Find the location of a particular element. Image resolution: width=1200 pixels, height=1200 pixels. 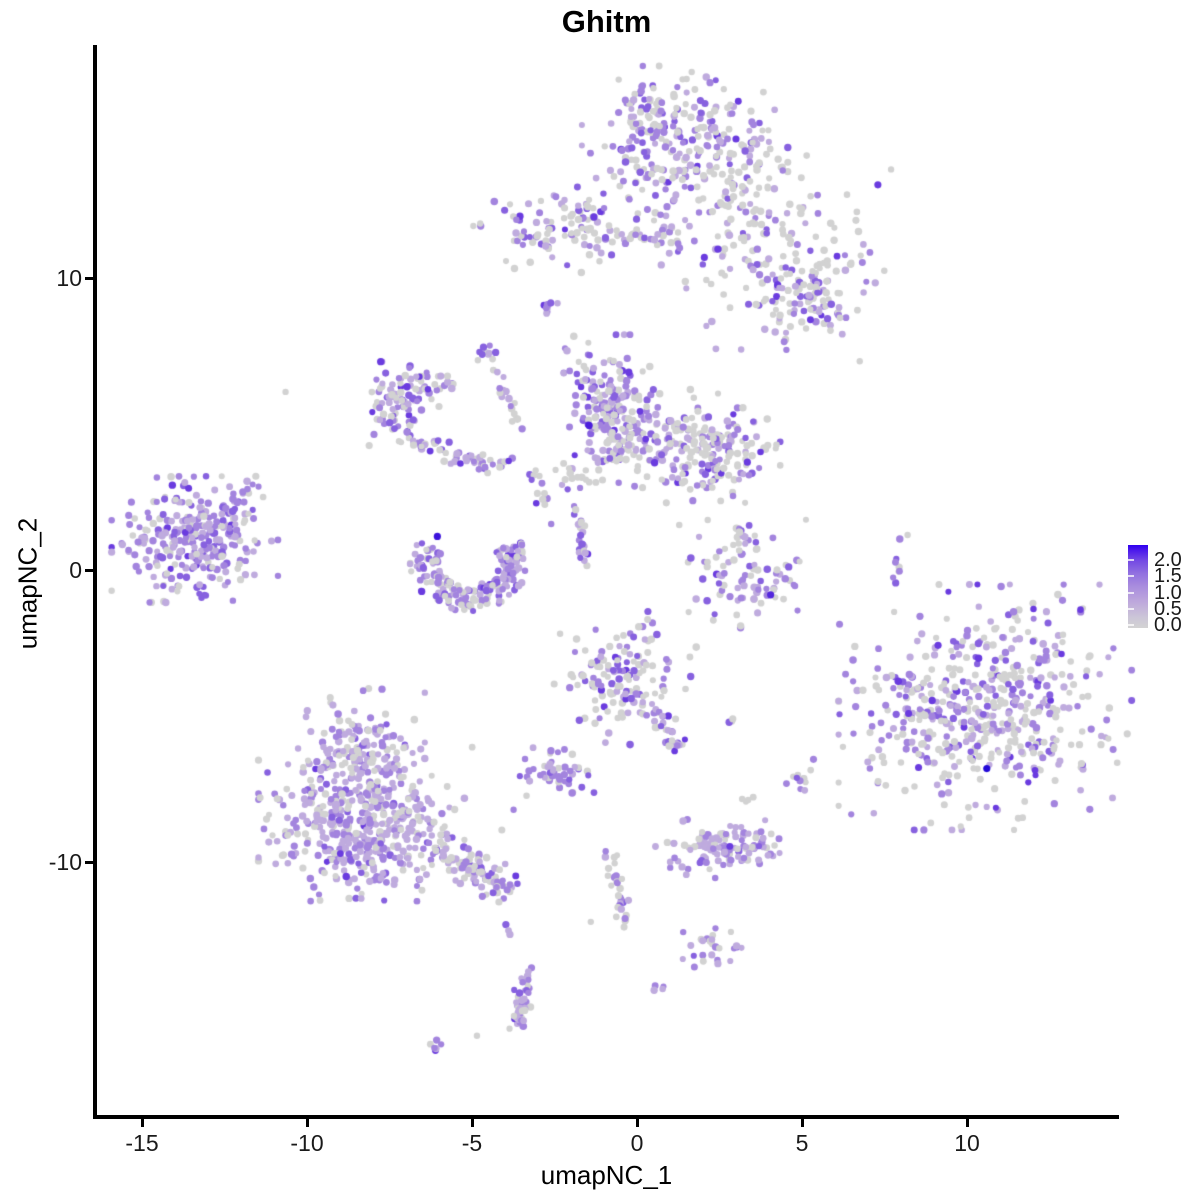

legend-tick-label: 2.0 is located at coordinates (1168, 560).